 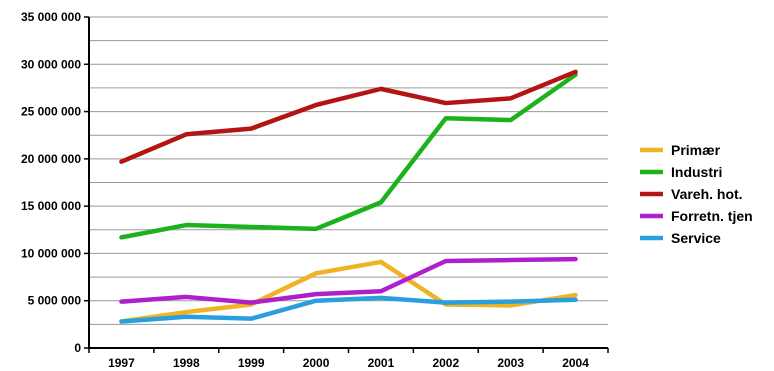 What do you see at coordinates (348, 359) in the screenshot?
I see `x-axis-ticks: 1997 1998 1999 2000 2001 2002 2003 2004` at bounding box center [348, 359].